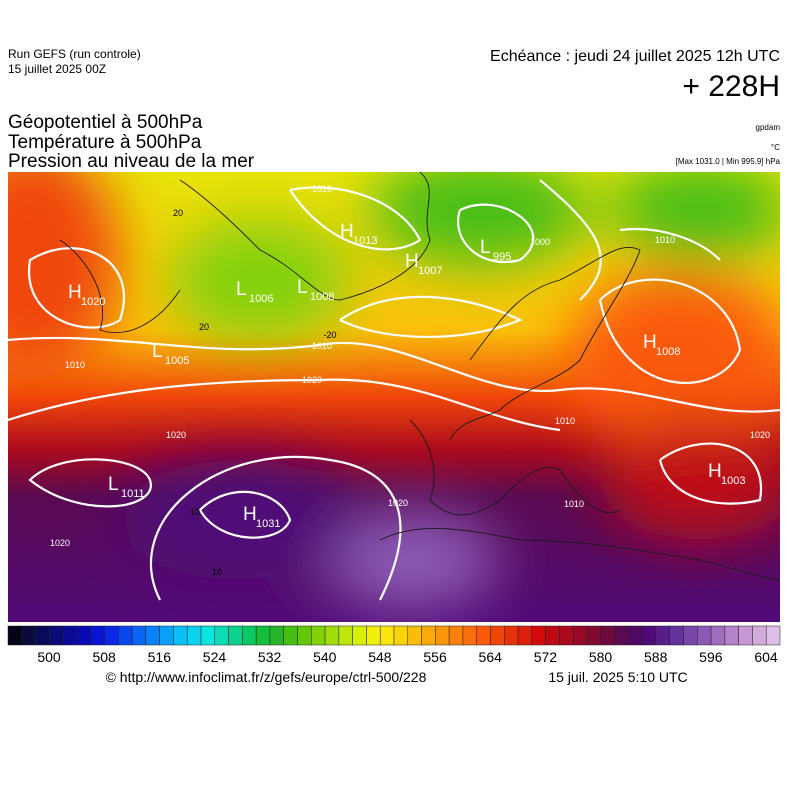 The height and width of the screenshot is (789, 788). I want to click on unit: °C, so click(775, 147).